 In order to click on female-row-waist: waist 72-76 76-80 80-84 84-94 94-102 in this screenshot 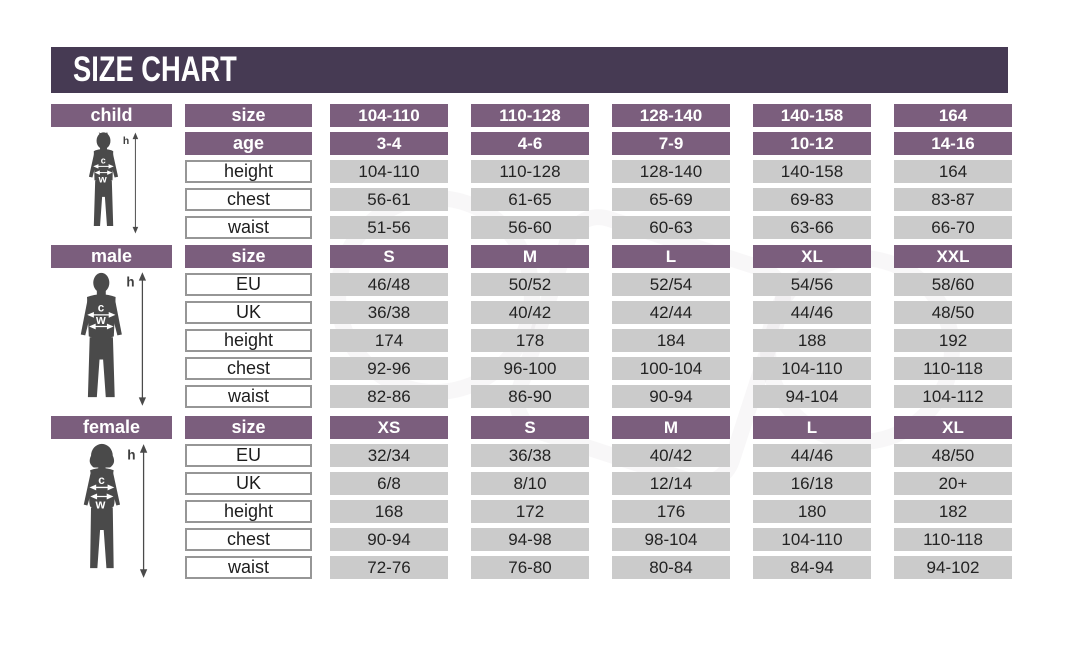, I will do `click(598, 567)`.